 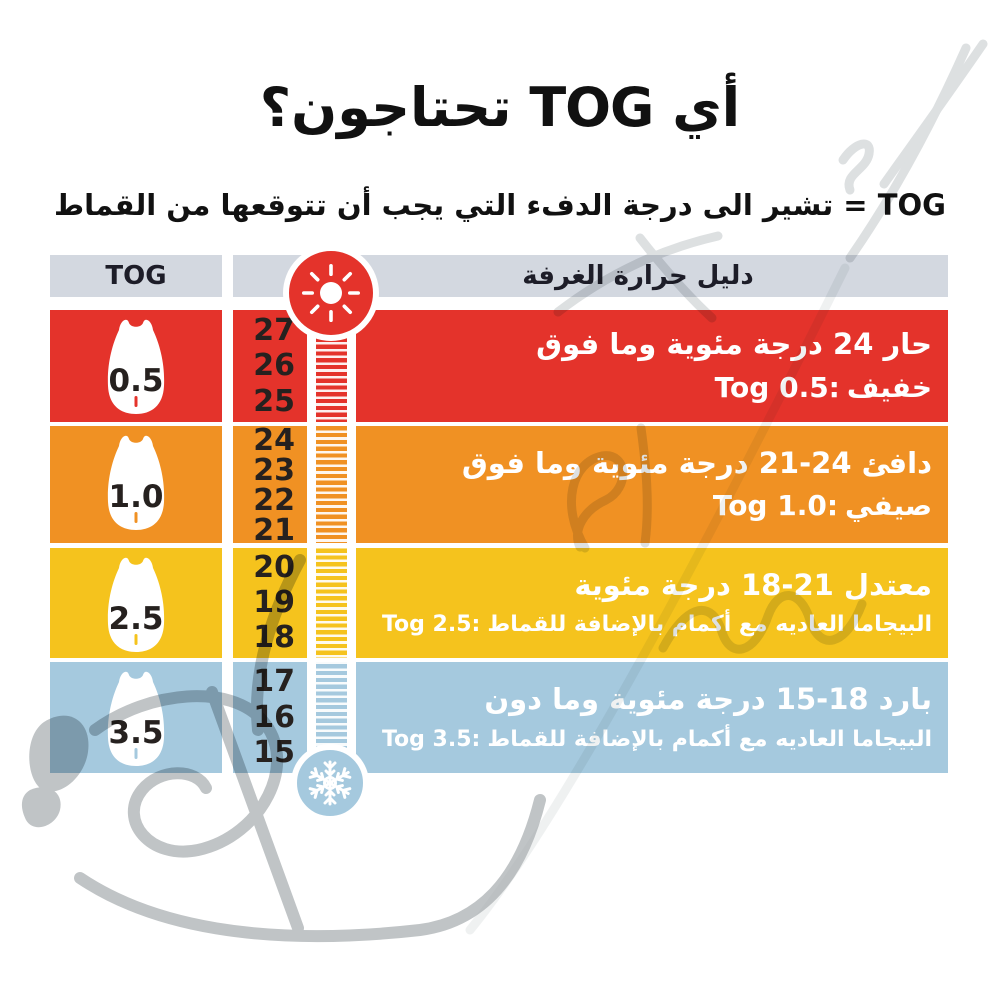 What do you see at coordinates (274, 330) in the screenshot?
I see `temp-value: 27` at bounding box center [274, 330].